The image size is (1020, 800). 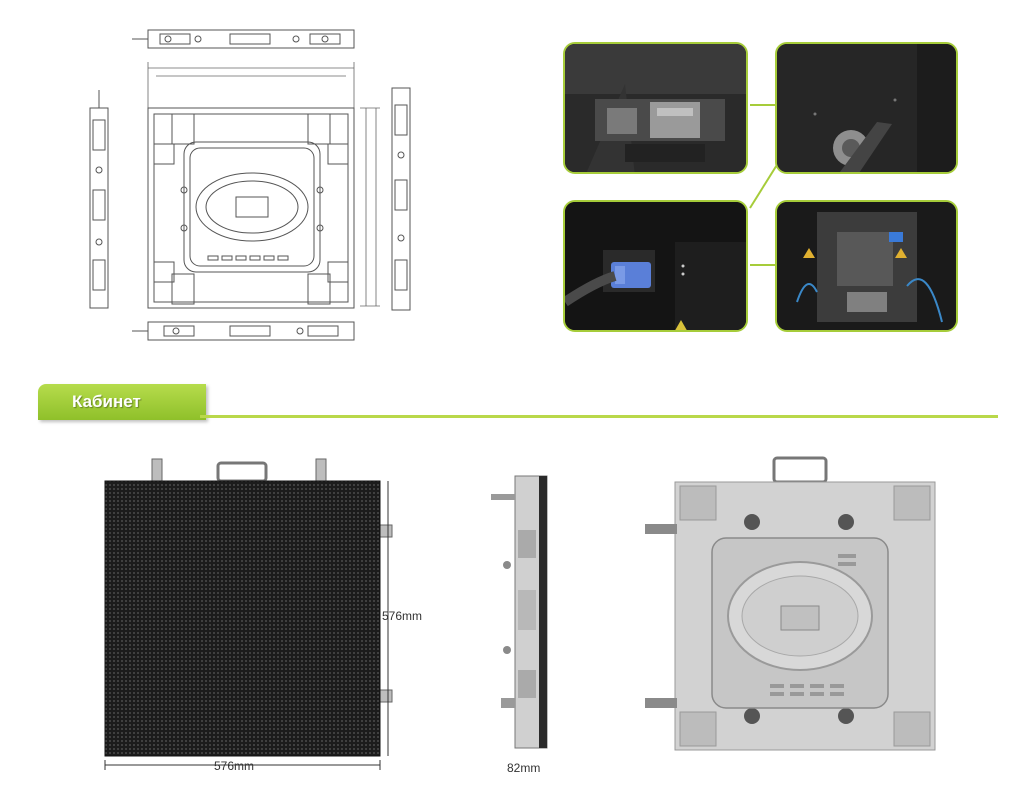 I want to click on front-width-label: 576mm, so click(x=234, y=766).